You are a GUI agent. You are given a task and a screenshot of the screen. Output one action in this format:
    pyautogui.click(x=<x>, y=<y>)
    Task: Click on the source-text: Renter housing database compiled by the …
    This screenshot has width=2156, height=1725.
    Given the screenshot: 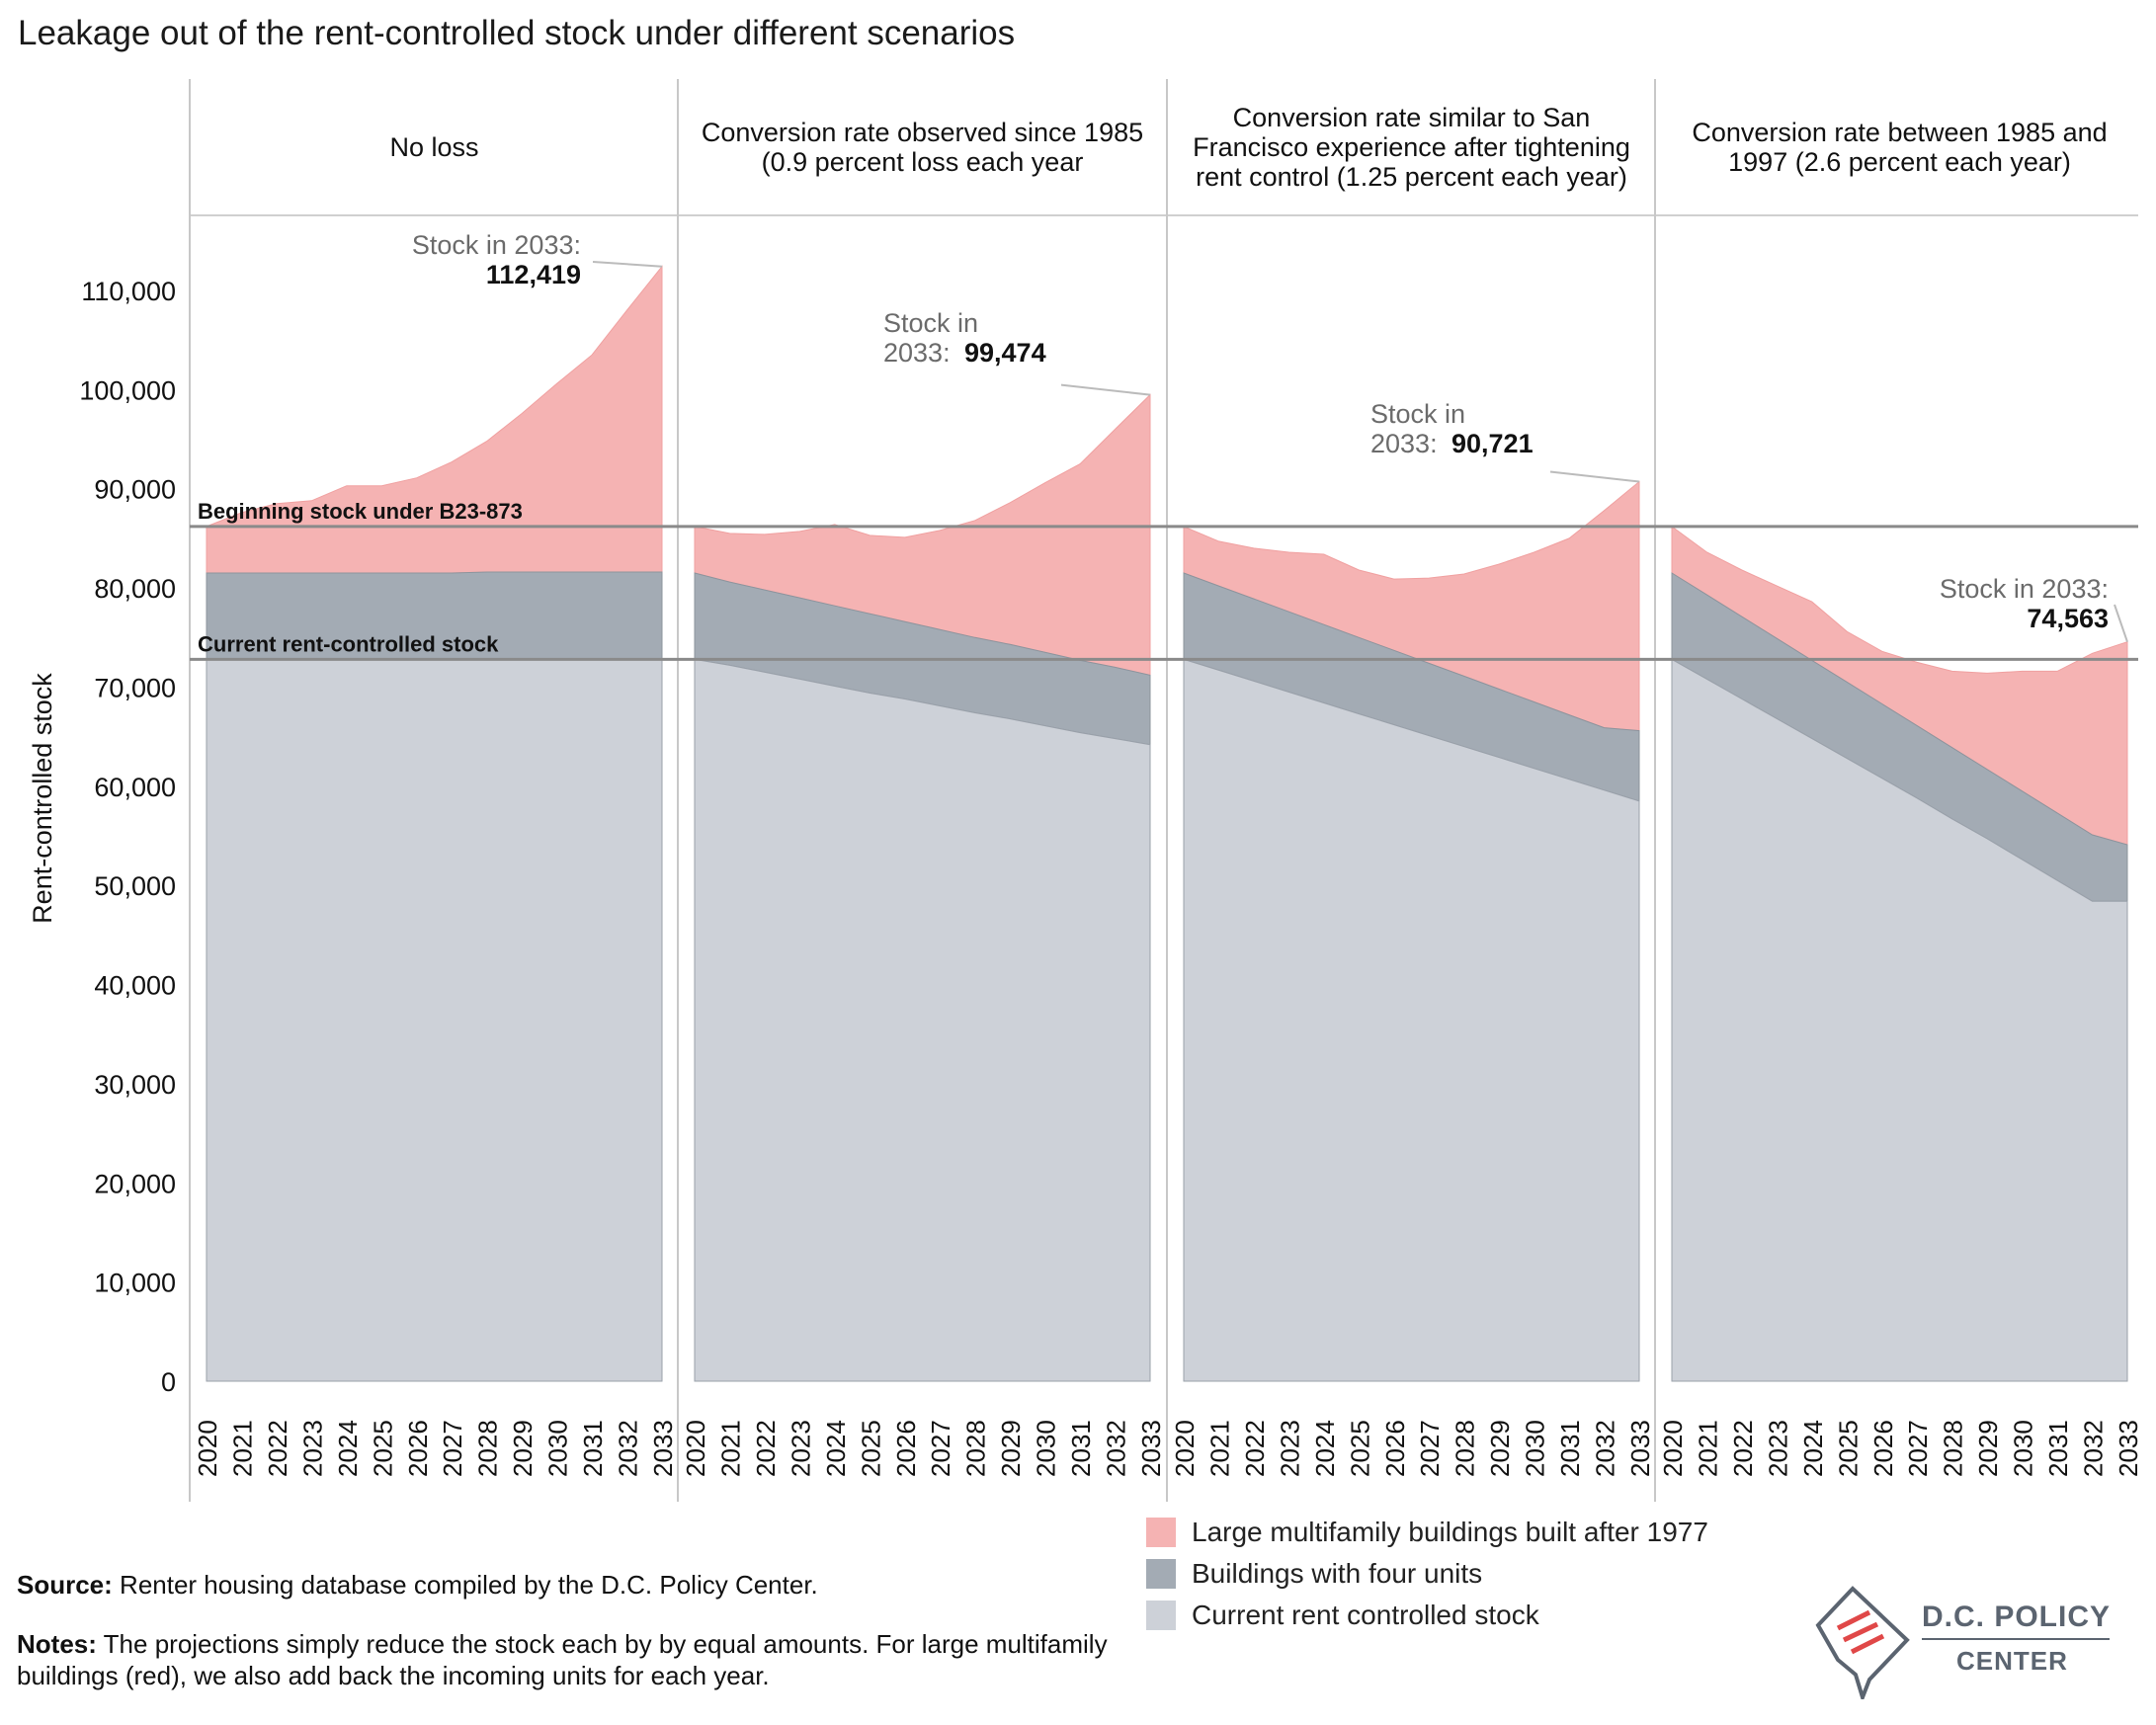 What is the action you would take?
    pyautogui.click(x=469, y=1585)
    